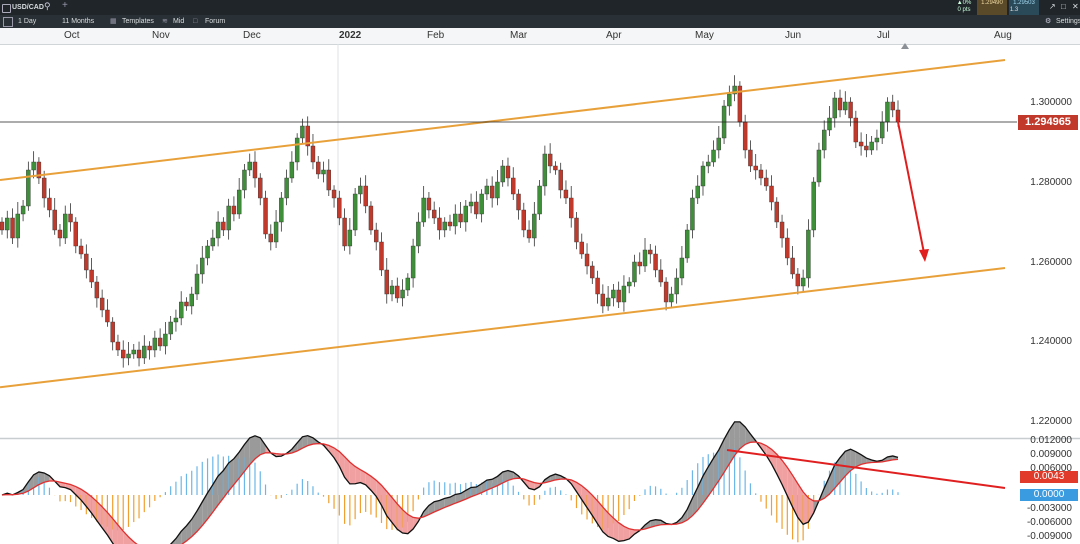  What do you see at coordinates (1024, 7) in the screenshot?
I see `ask-box: 1.29503 1.3` at bounding box center [1024, 7].